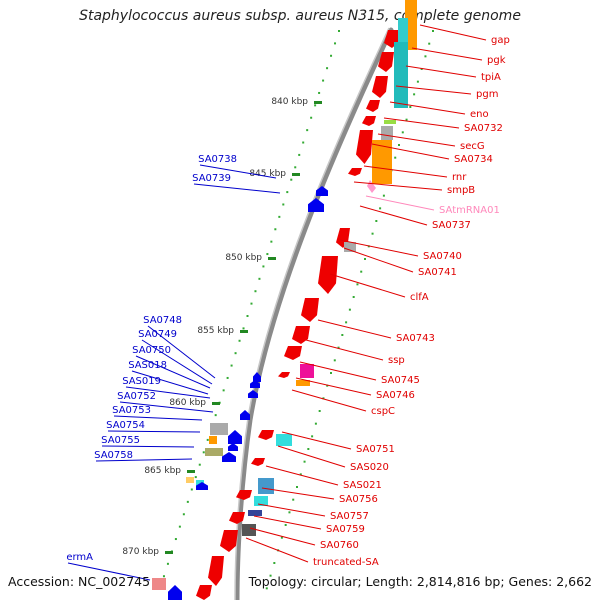  What do you see at coordinates (217, 159) in the screenshot?
I see `gene-label: SA0738` at bounding box center [217, 159].